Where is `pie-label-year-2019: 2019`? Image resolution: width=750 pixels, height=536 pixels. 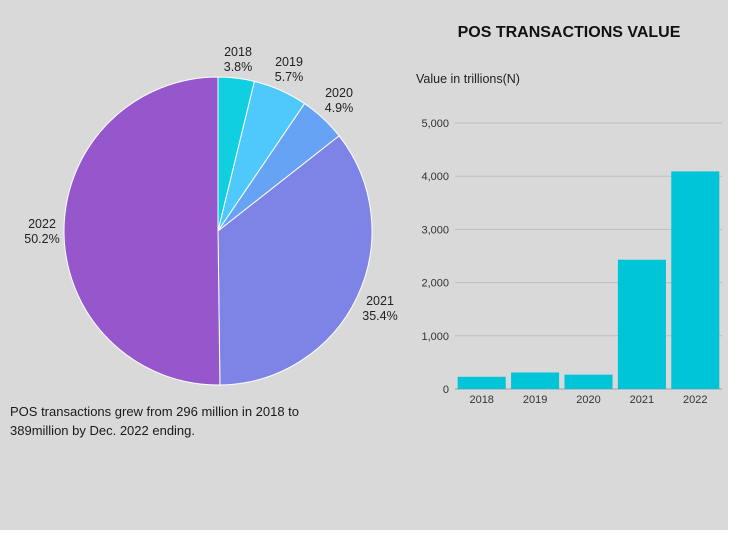 pie-label-year-2019: 2019 is located at coordinates (289, 62).